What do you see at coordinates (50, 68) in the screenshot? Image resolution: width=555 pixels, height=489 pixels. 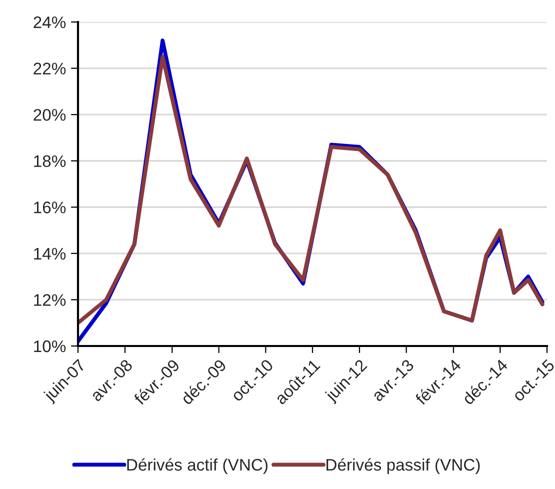 I see `y-tick-label: 22%` at bounding box center [50, 68].